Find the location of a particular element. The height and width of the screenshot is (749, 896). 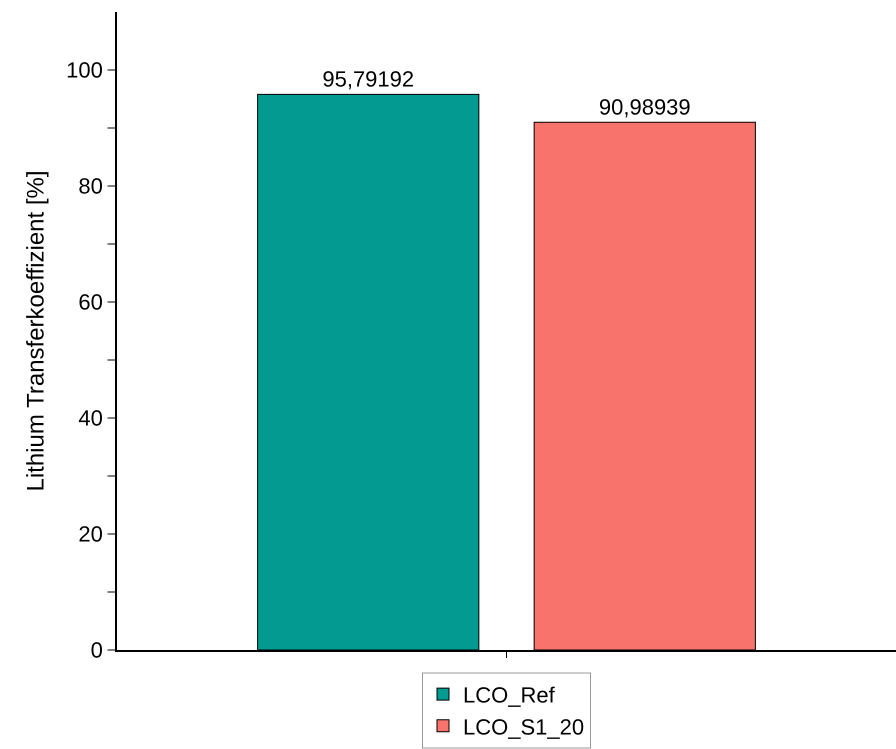

y-tick-label: 40 is located at coordinates (90, 418).